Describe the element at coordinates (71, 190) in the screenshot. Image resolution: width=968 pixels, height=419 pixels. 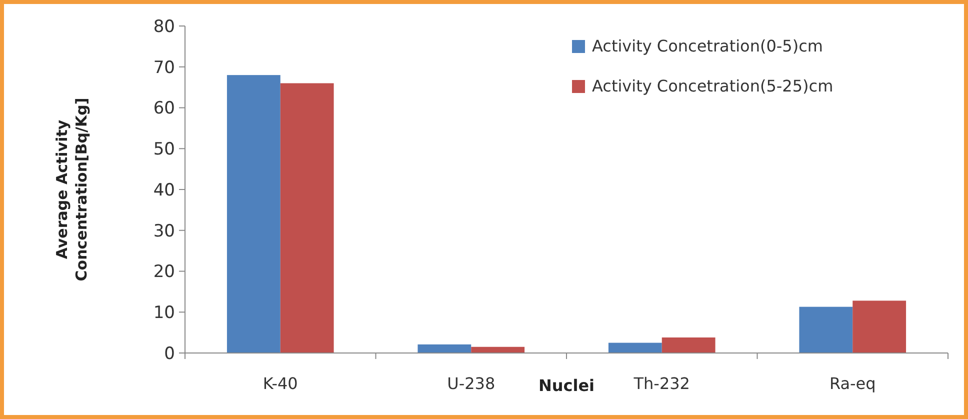
I see `y-axis-title: Average Activity Concentration[Bq/Kg]` at that location.